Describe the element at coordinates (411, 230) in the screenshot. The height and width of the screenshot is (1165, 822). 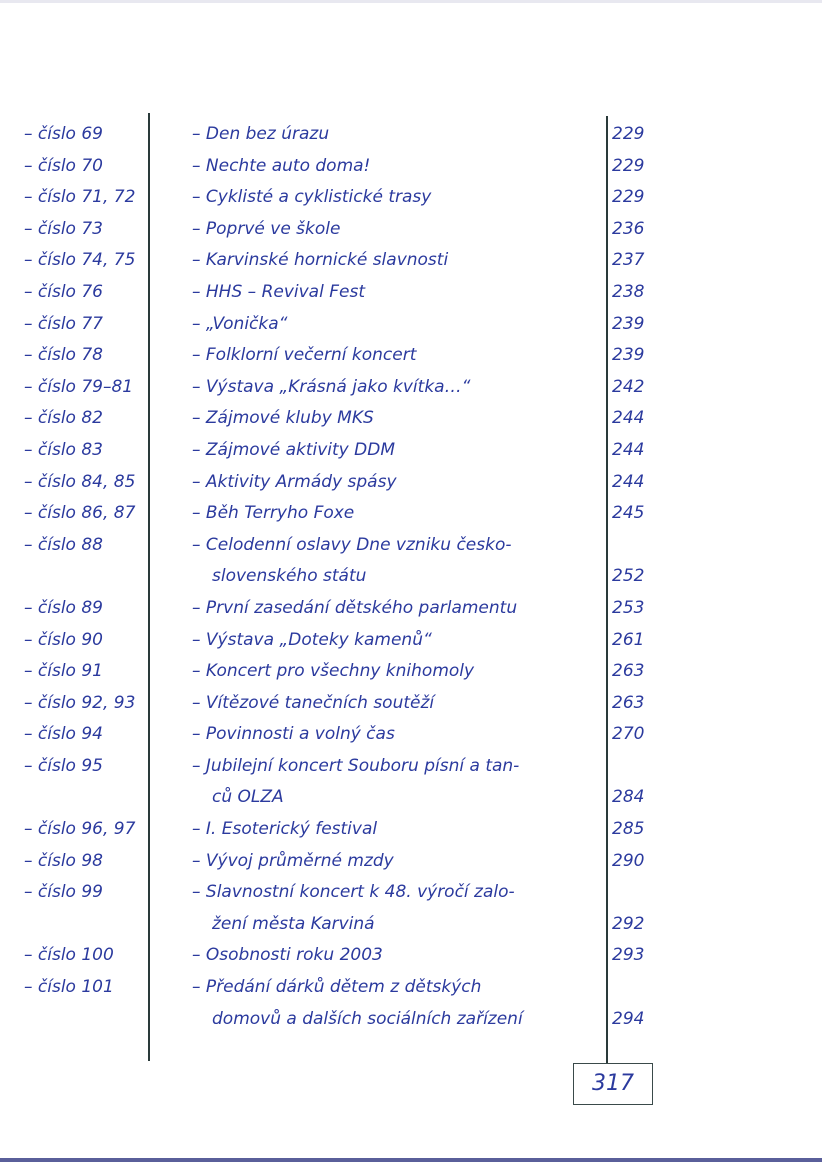
I see `index-entry: – číslo 73 – Poprvé ve škole 236` at that location.